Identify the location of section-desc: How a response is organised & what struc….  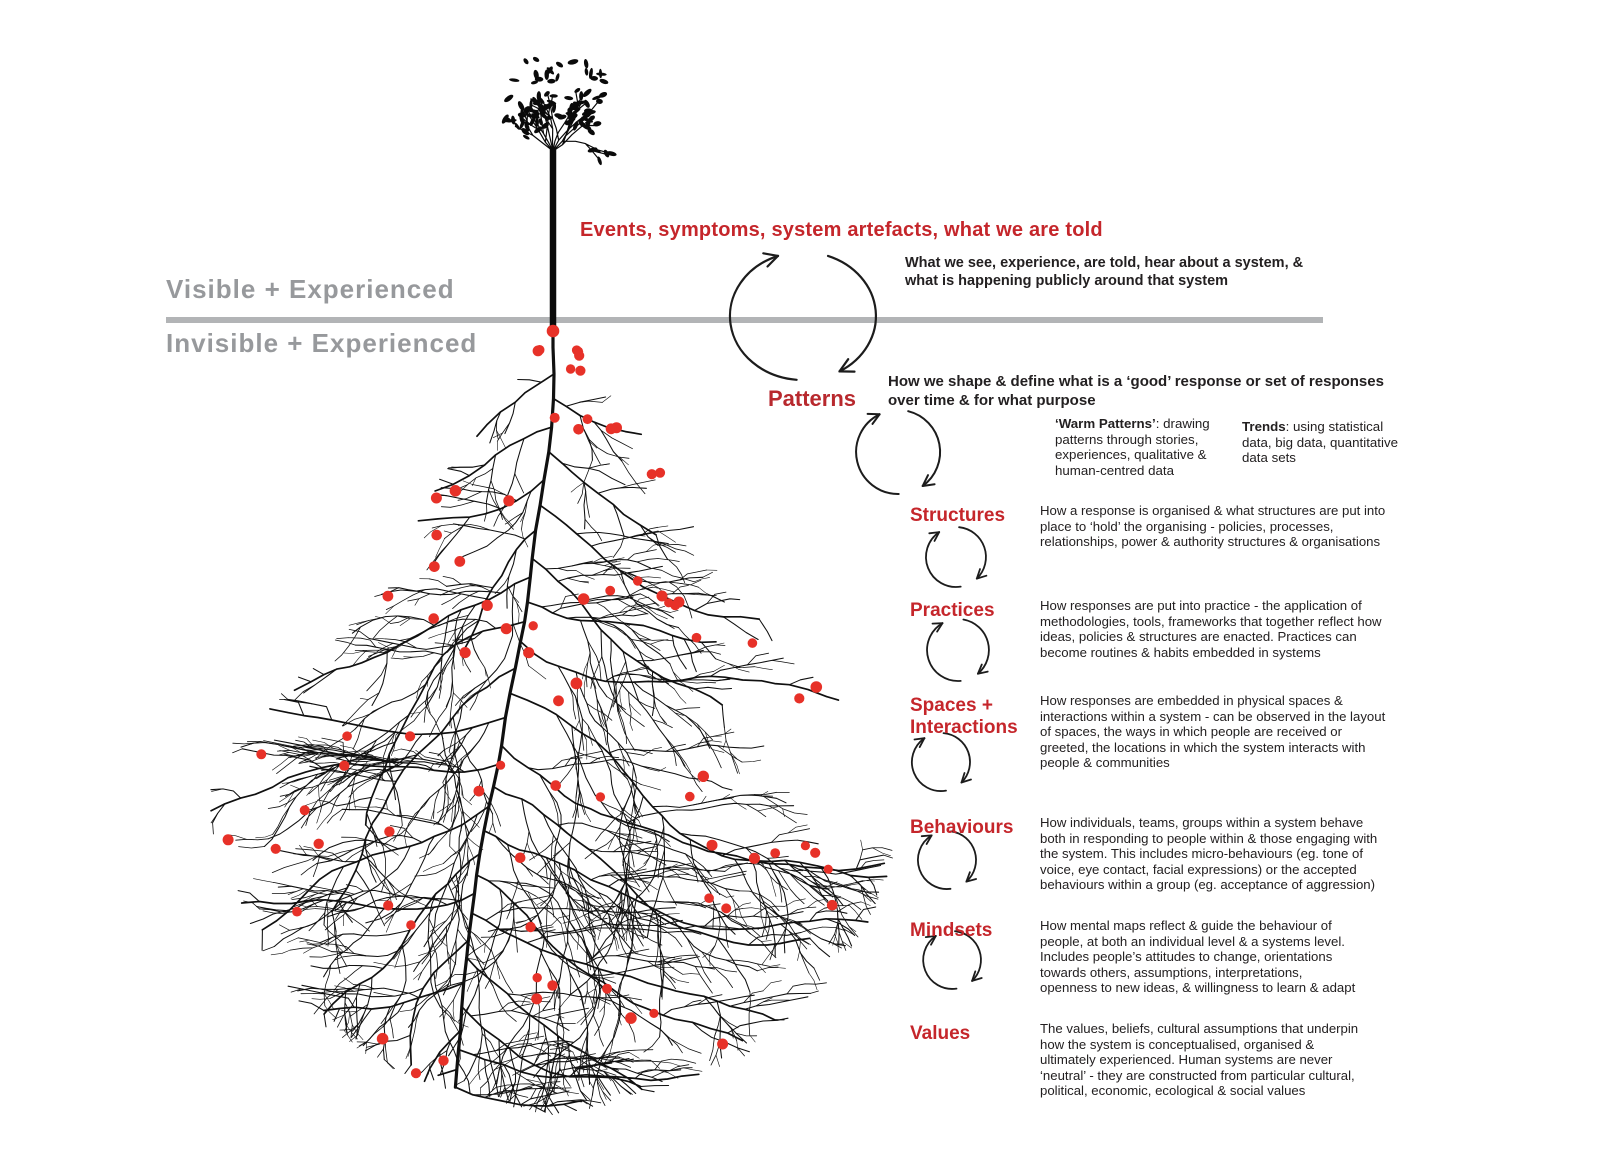
(1213, 526).